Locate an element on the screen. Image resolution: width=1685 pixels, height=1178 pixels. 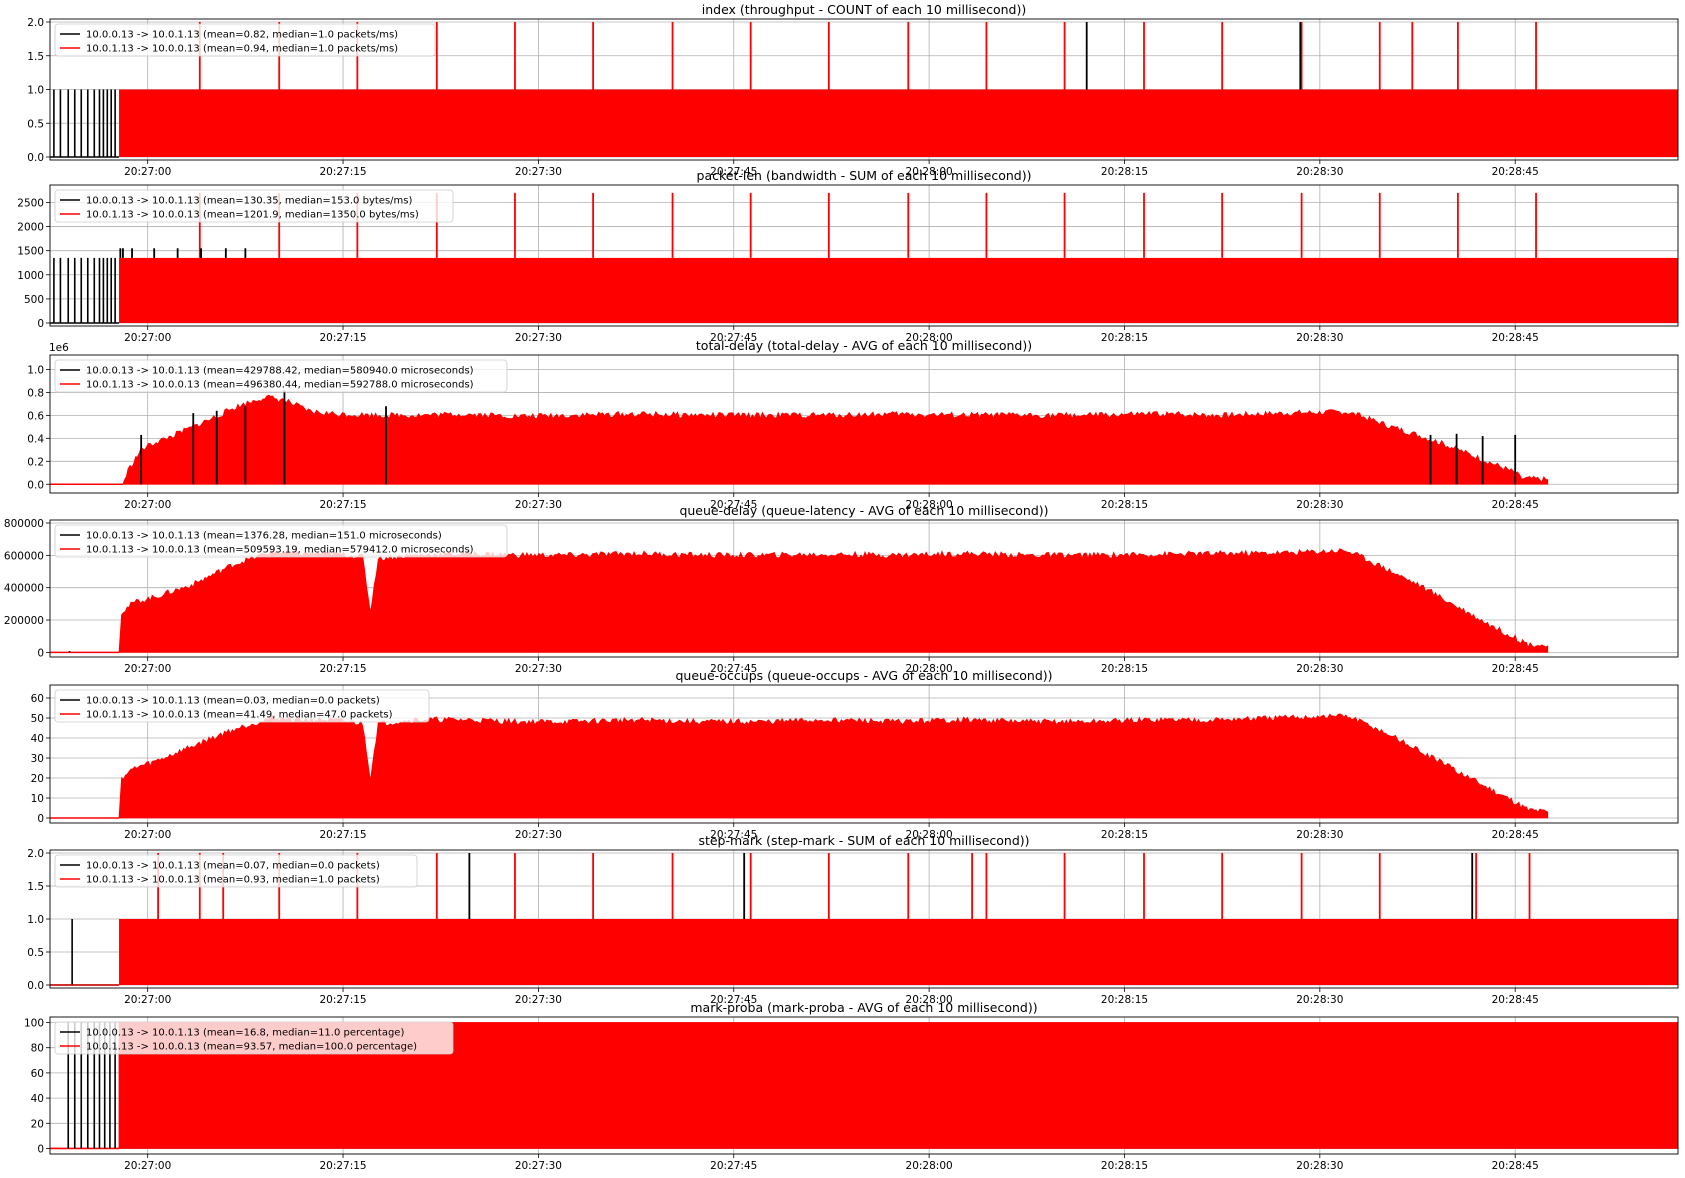
y-tick-label: 500 is located at coordinates (34, 300).